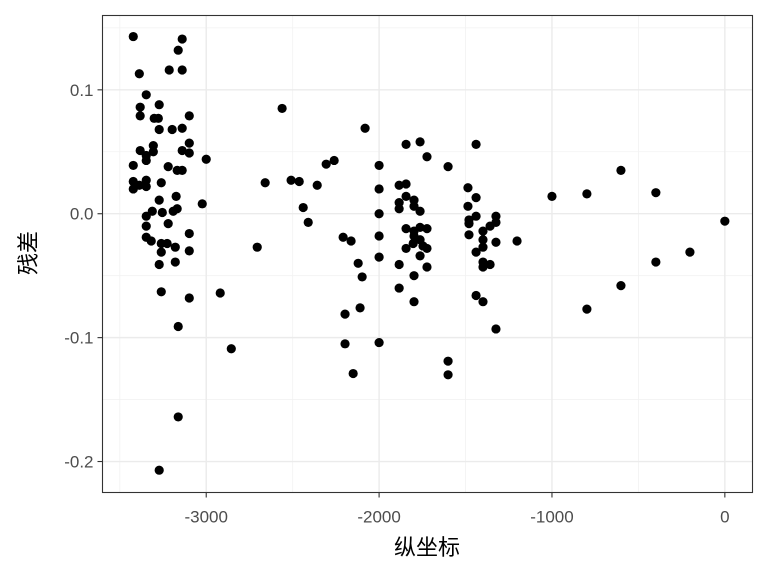 The height and width of the screenshot is (581, 768). What do you see at coordinates (378, 517) in the screenshot?
I see `x-tick-label: -2000` at bounding box center [378, 517].